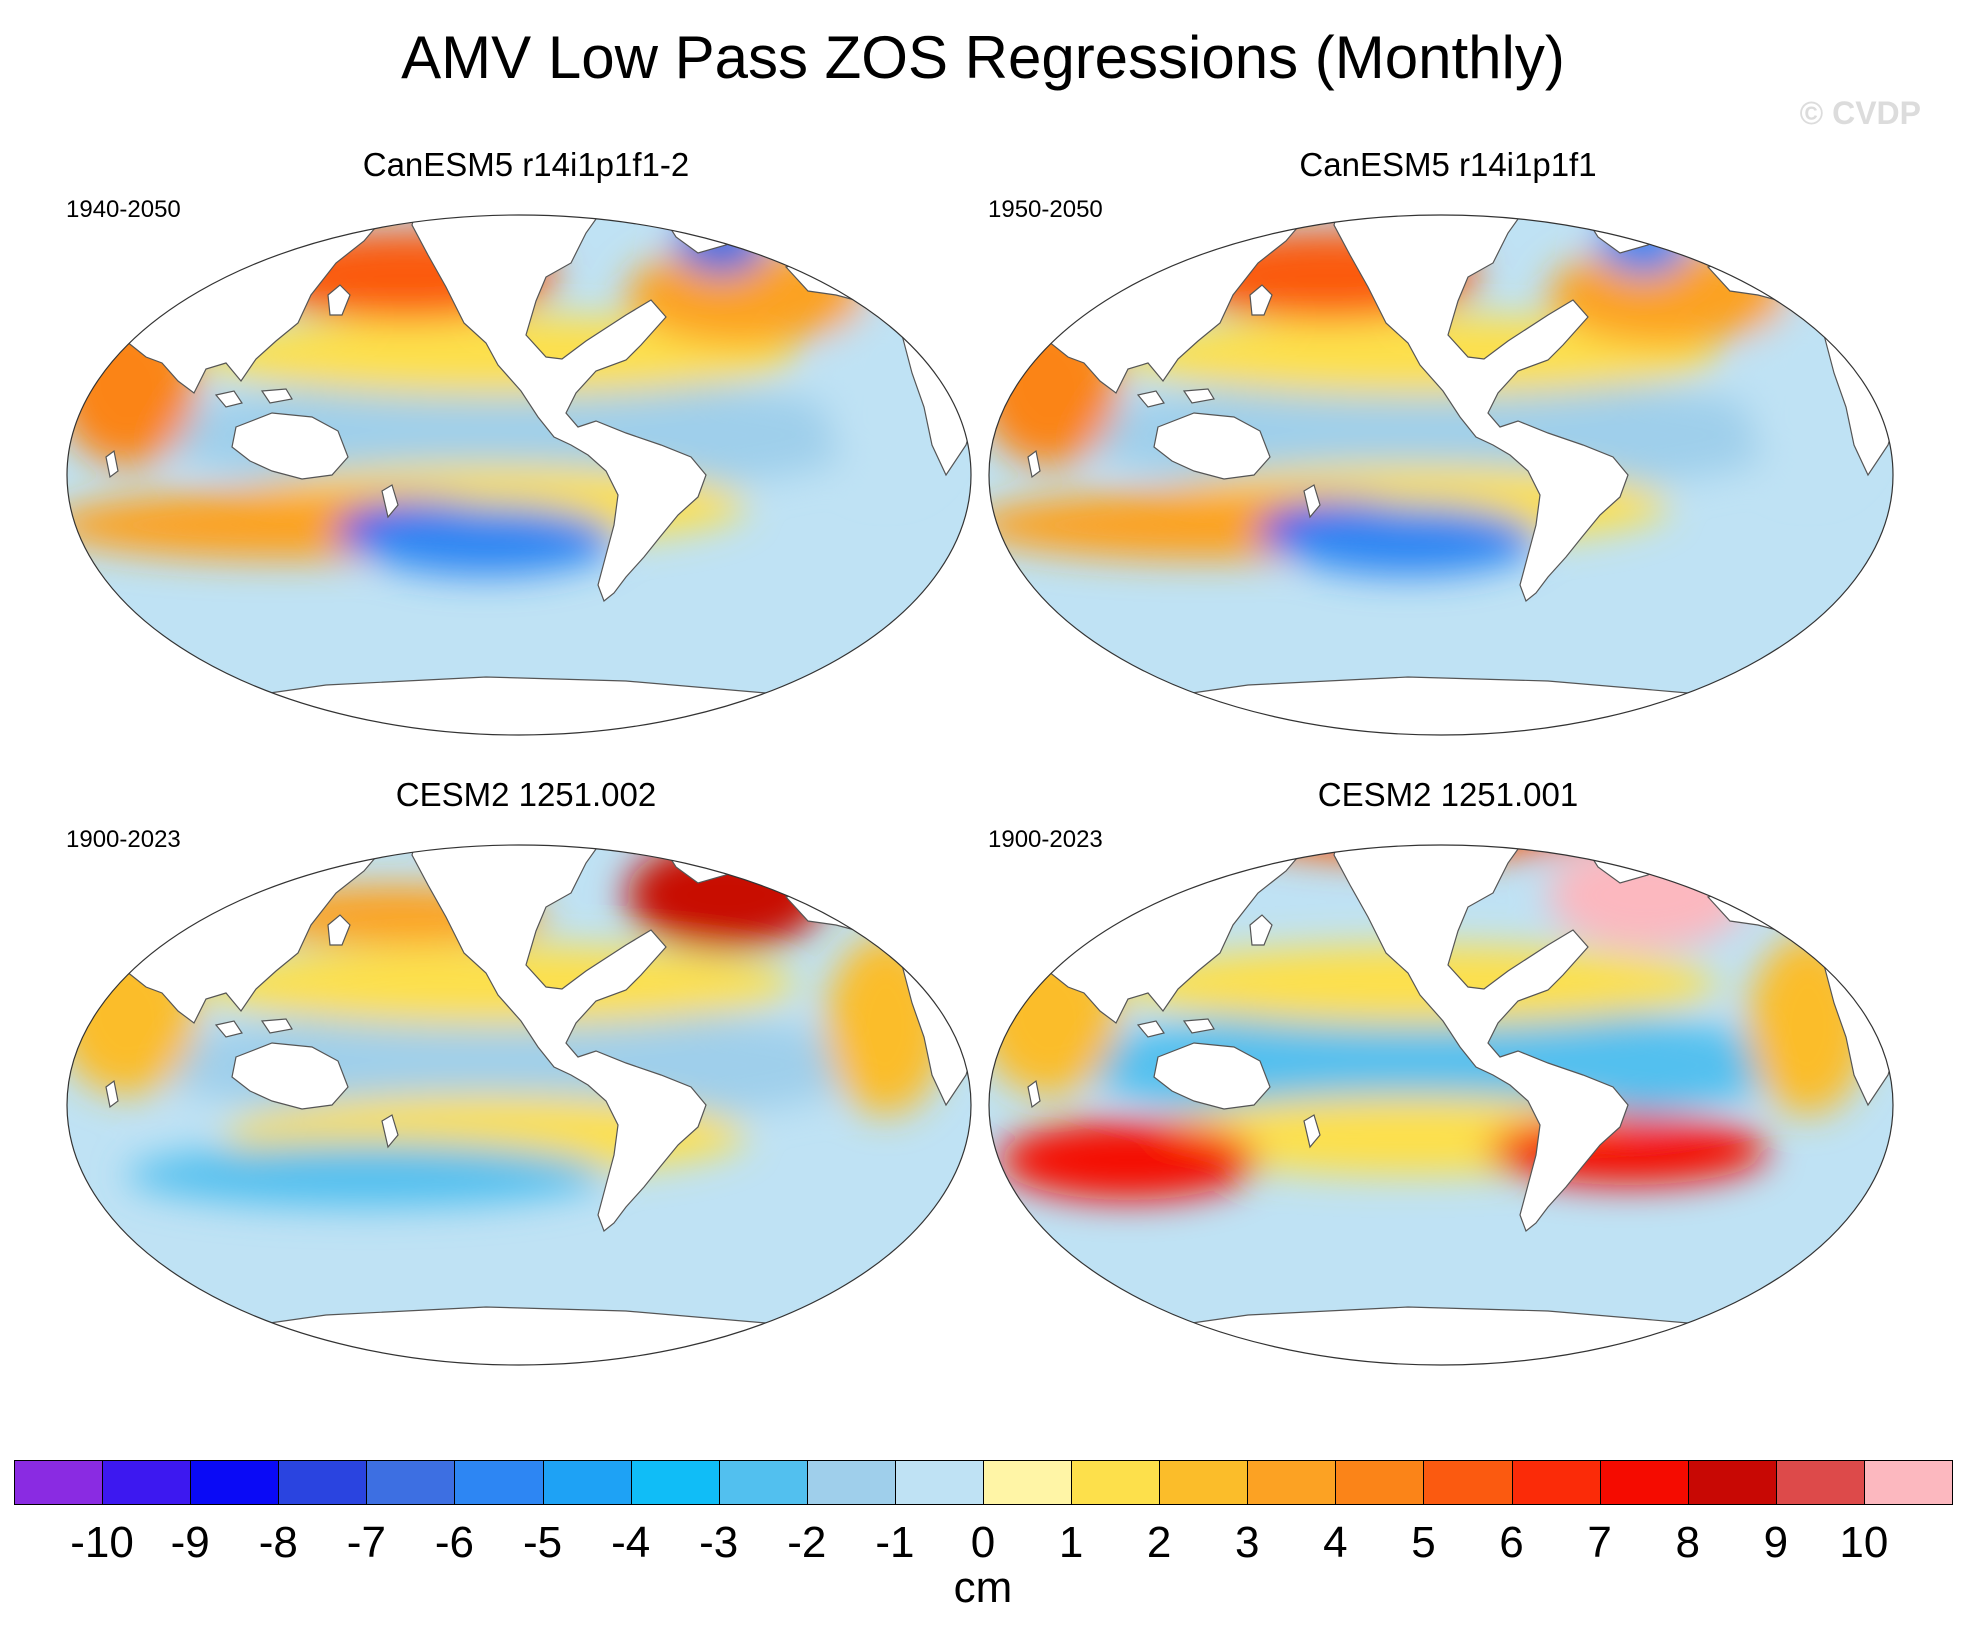 Image resolution: width=1966 pixels, height=1631 pixels. What do you see at coordinates (983, 1587) in the screenshot?
I see `colorbar-units: cm` at bounding box center [983, 1587].